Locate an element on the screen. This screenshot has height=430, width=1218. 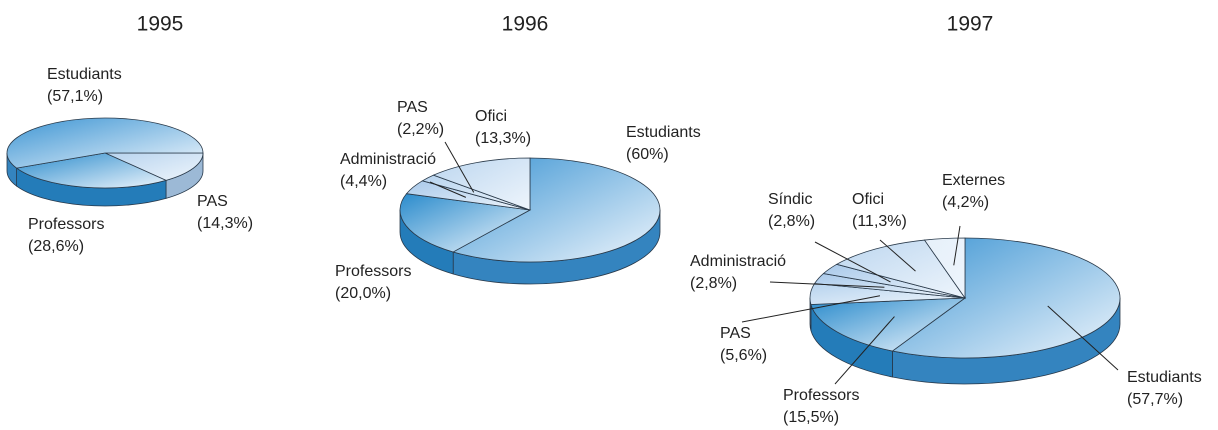
slice-value-label: (57,7%) is located at coordinates (1155, 399).